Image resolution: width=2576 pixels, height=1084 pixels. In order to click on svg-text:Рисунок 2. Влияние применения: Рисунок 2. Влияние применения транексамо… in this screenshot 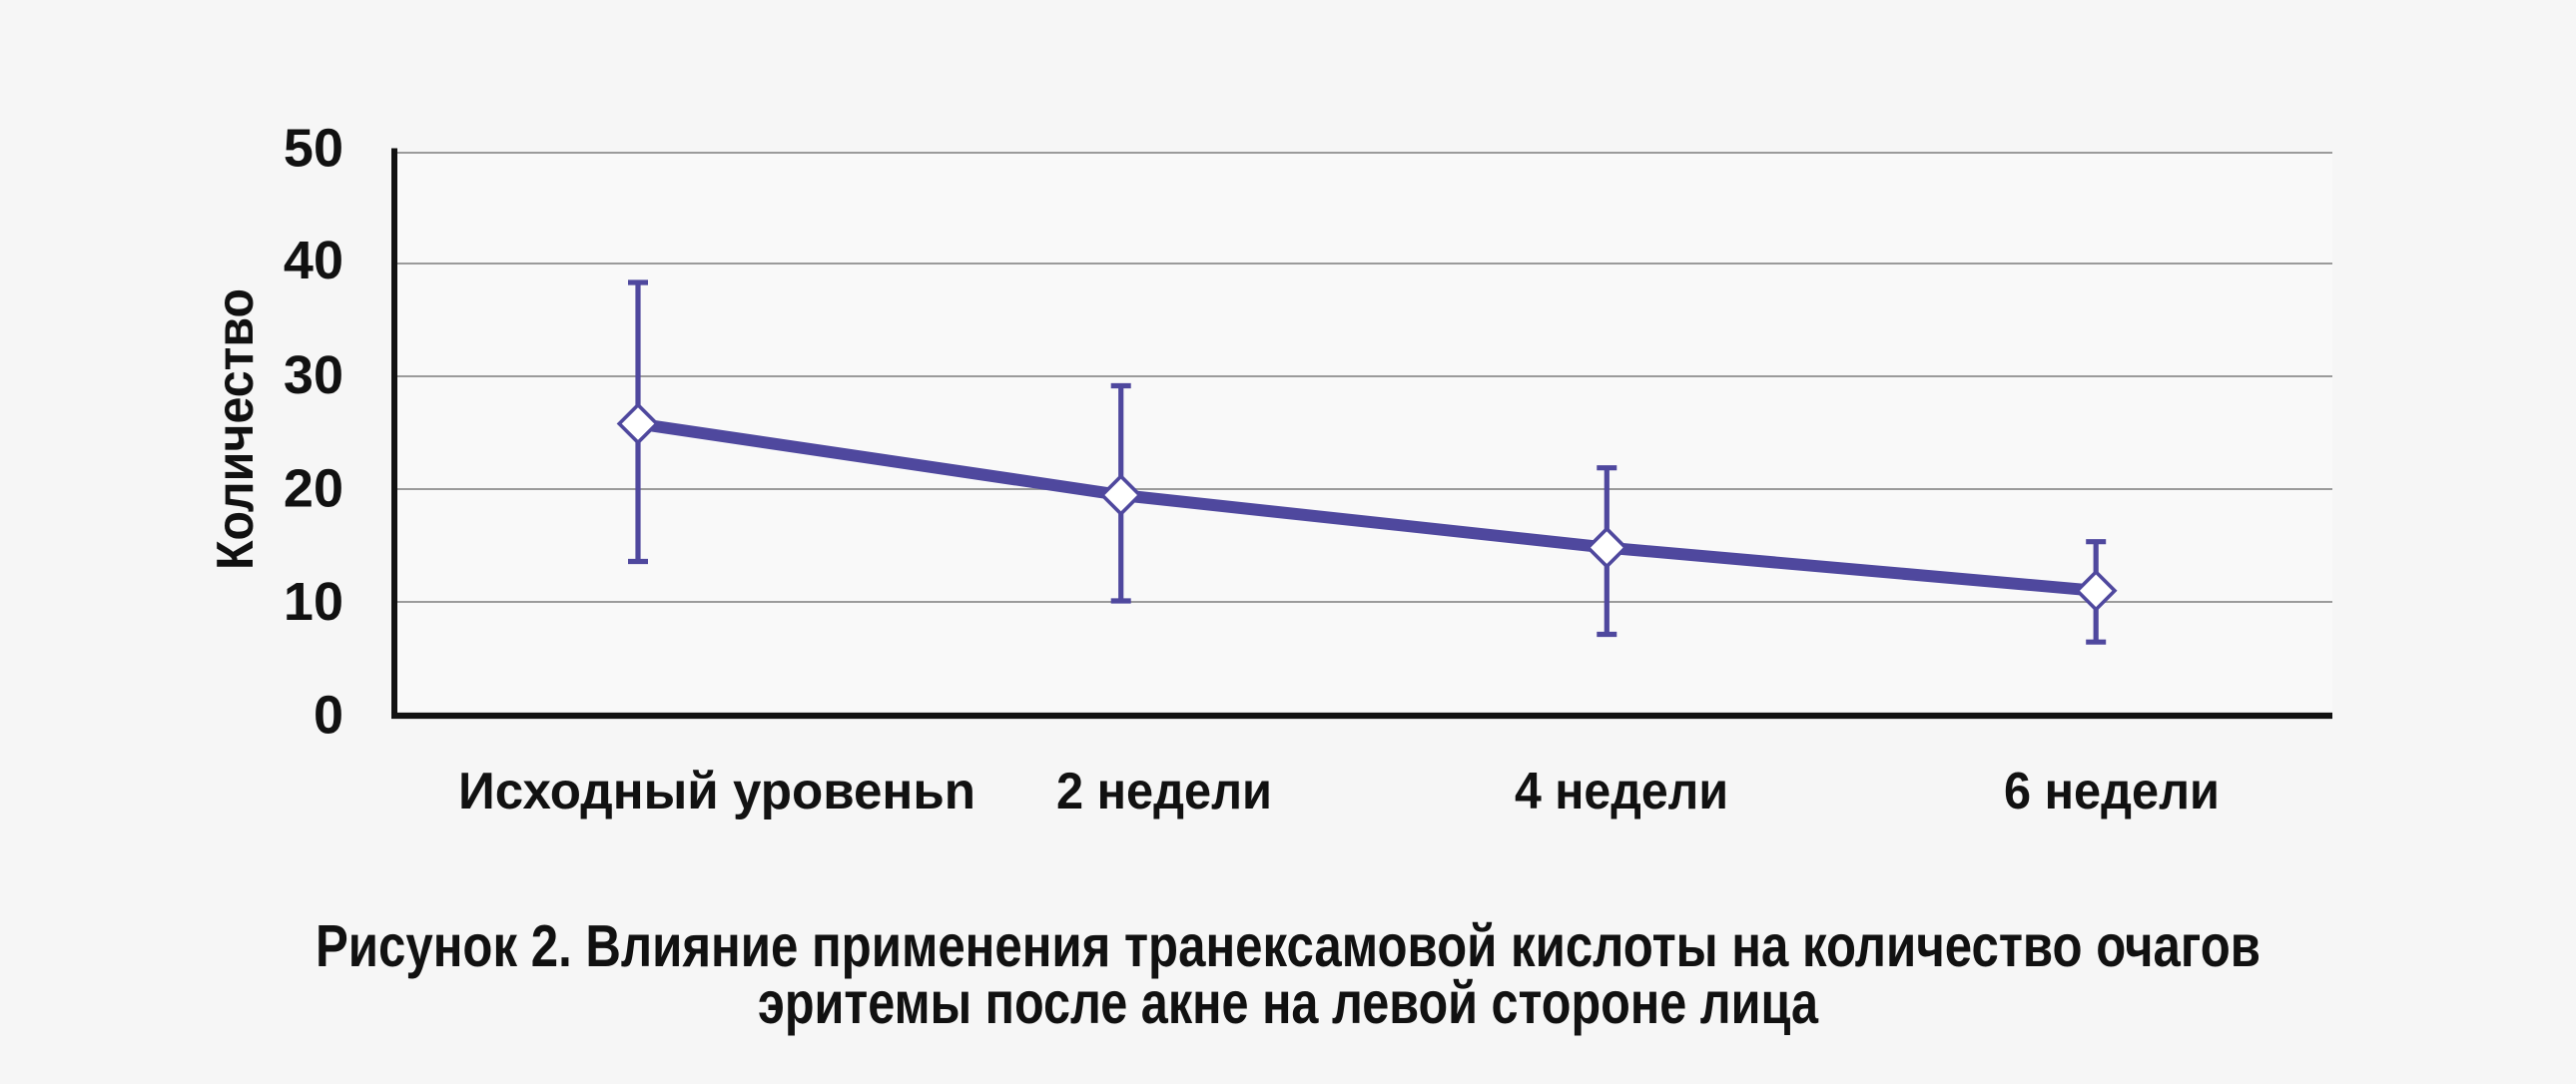, I will do `click(1288, 946)`.